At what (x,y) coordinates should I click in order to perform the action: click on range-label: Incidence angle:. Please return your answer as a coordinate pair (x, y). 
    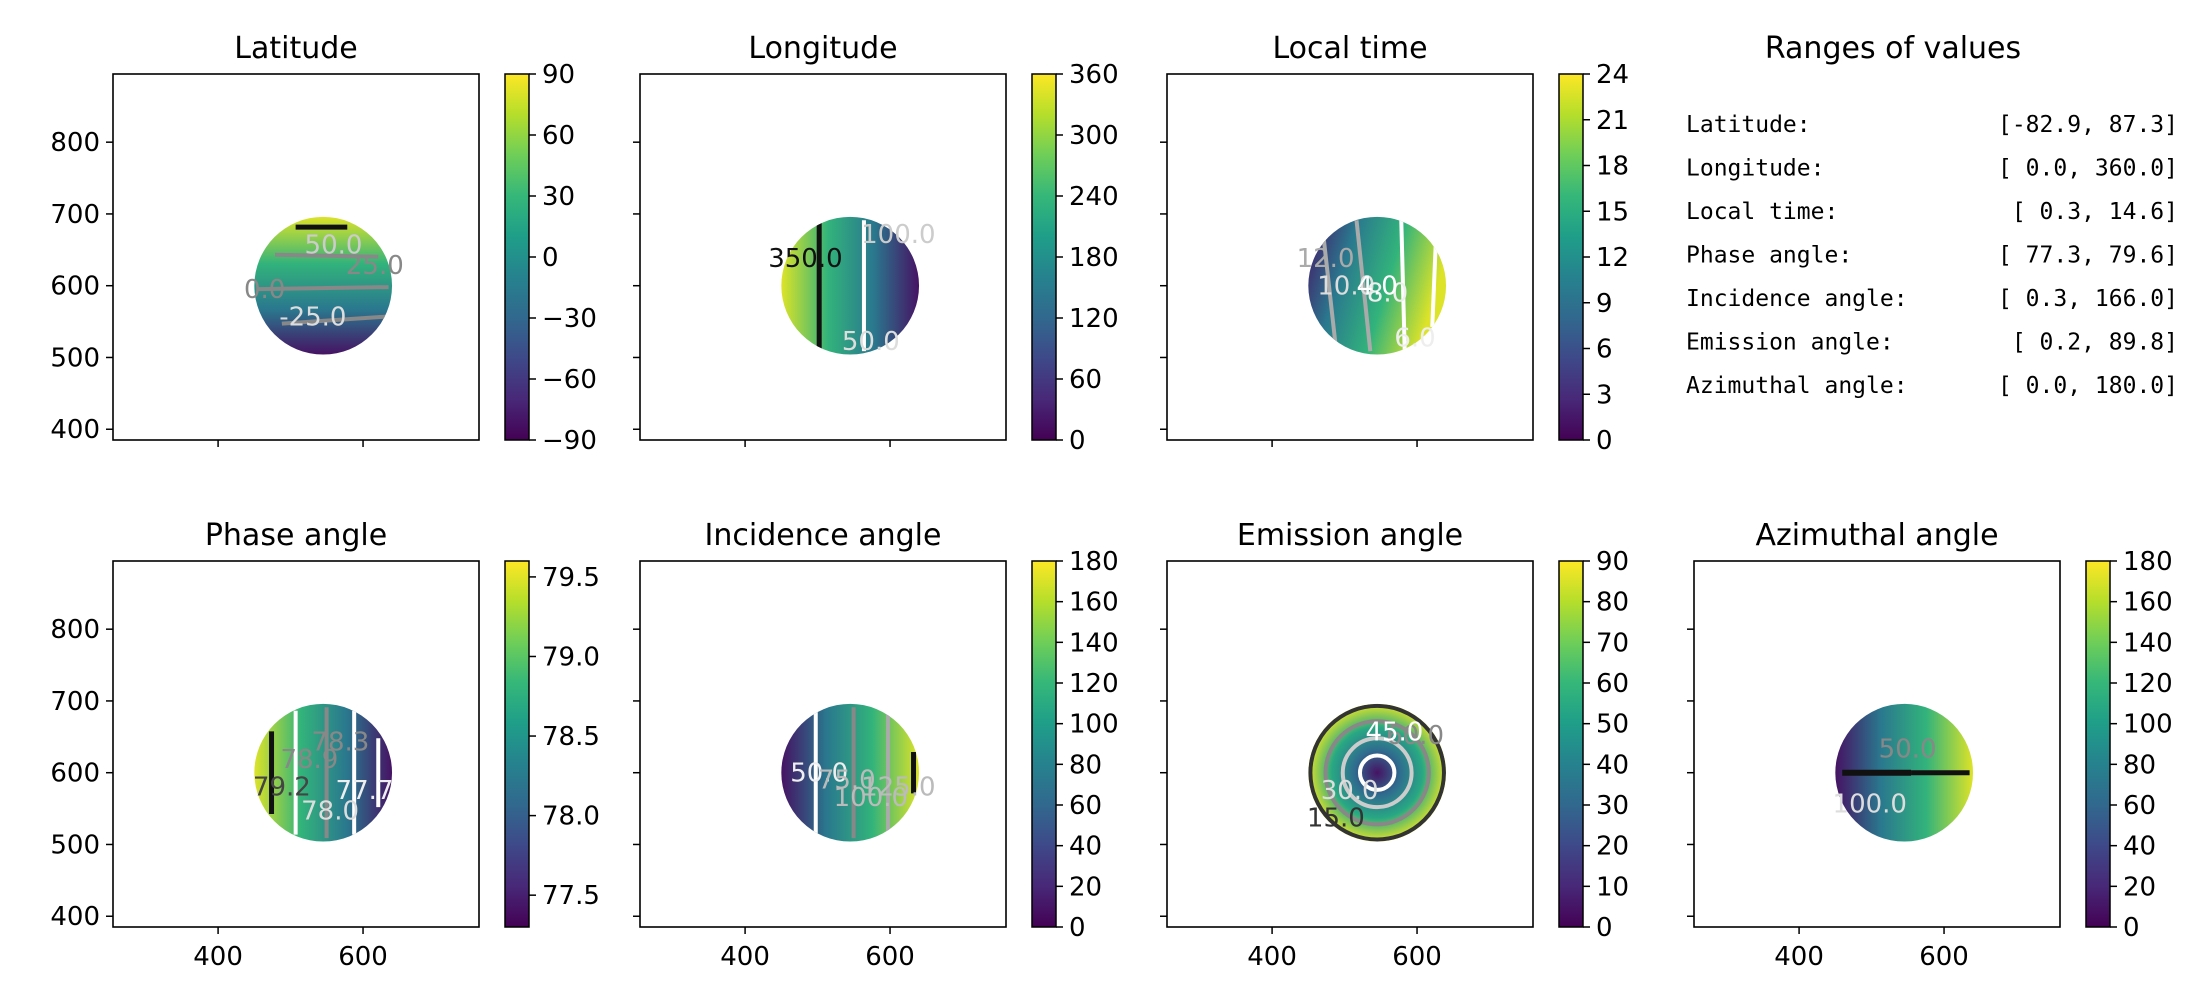
    Looking at the image, I should click on (1797, 299).